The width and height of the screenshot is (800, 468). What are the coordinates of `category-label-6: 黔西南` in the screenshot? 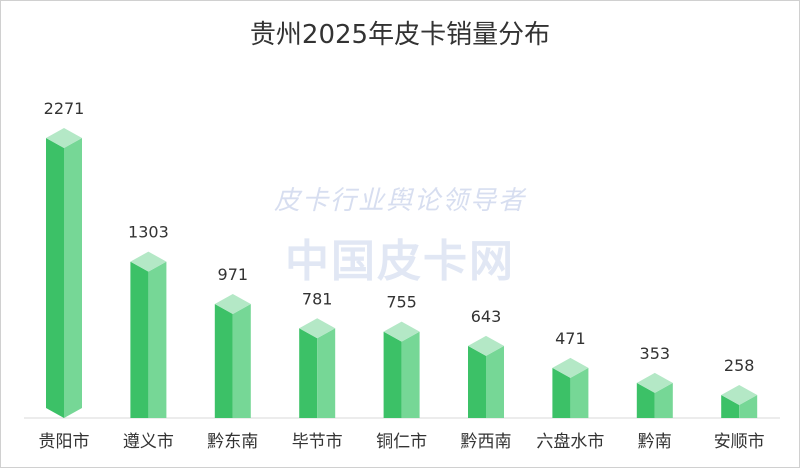 It's located at (486, 442).